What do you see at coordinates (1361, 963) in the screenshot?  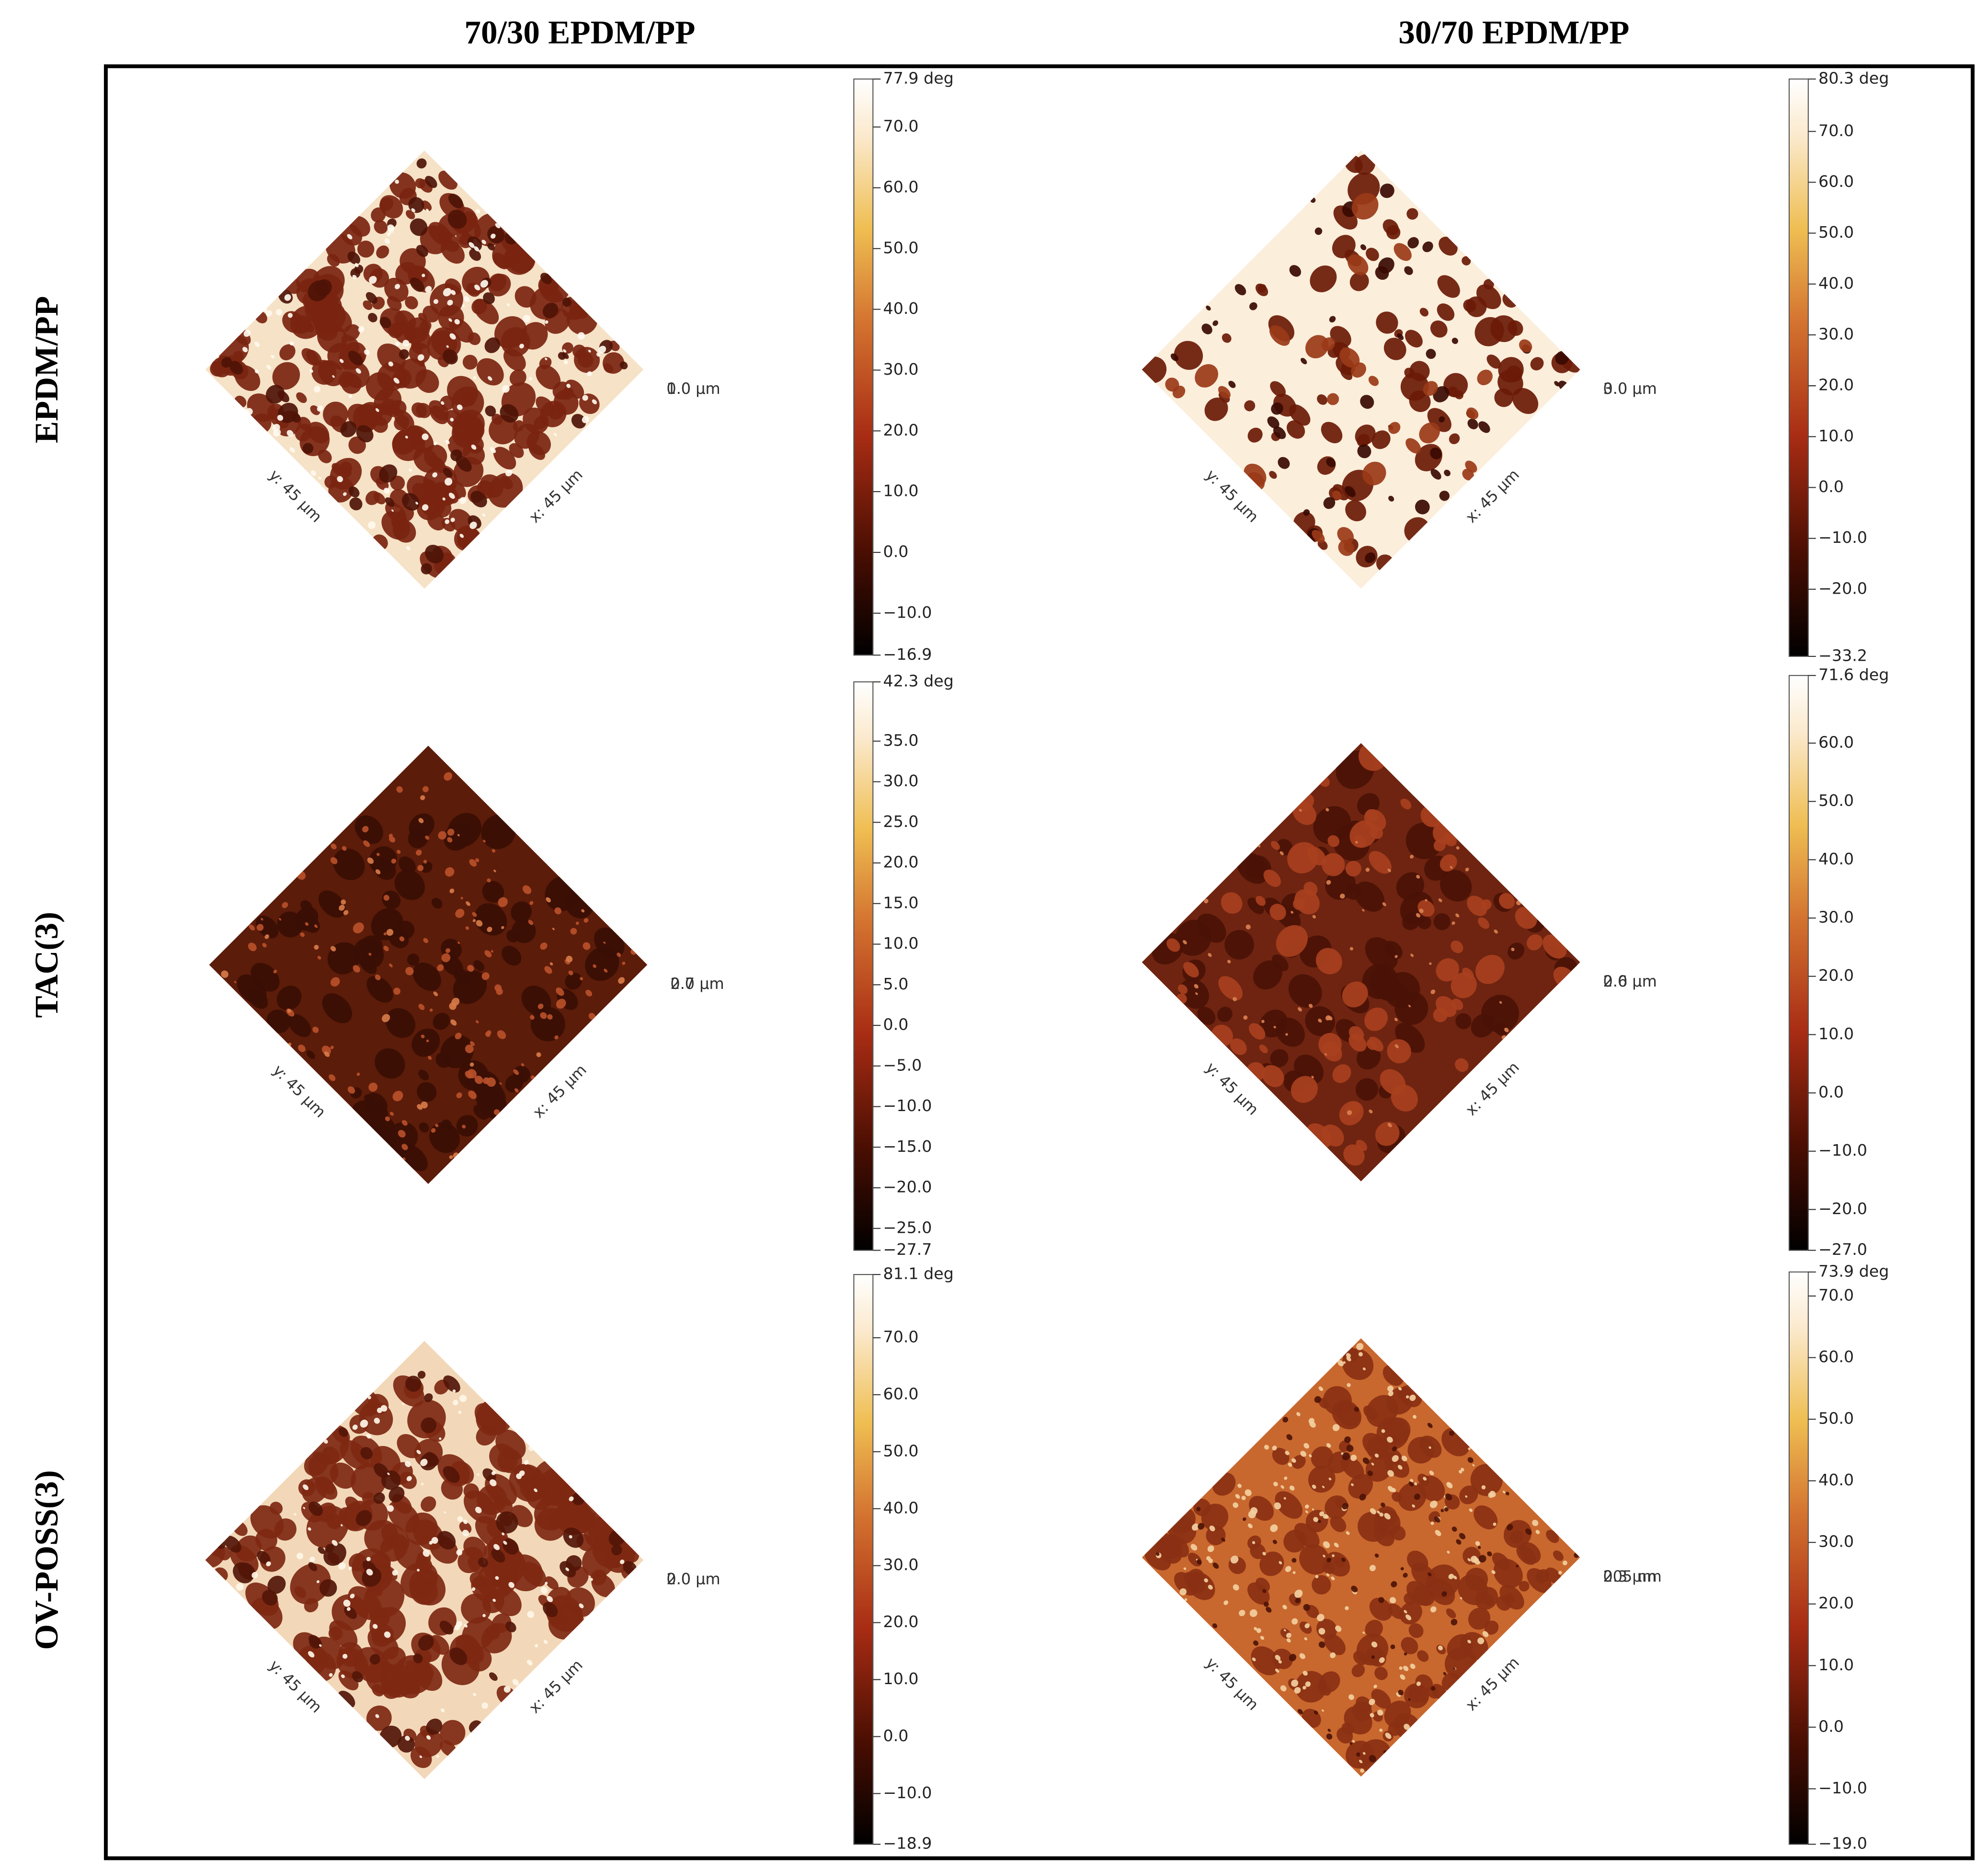 I see `afm-texture` at bounding box center [1361, 963].